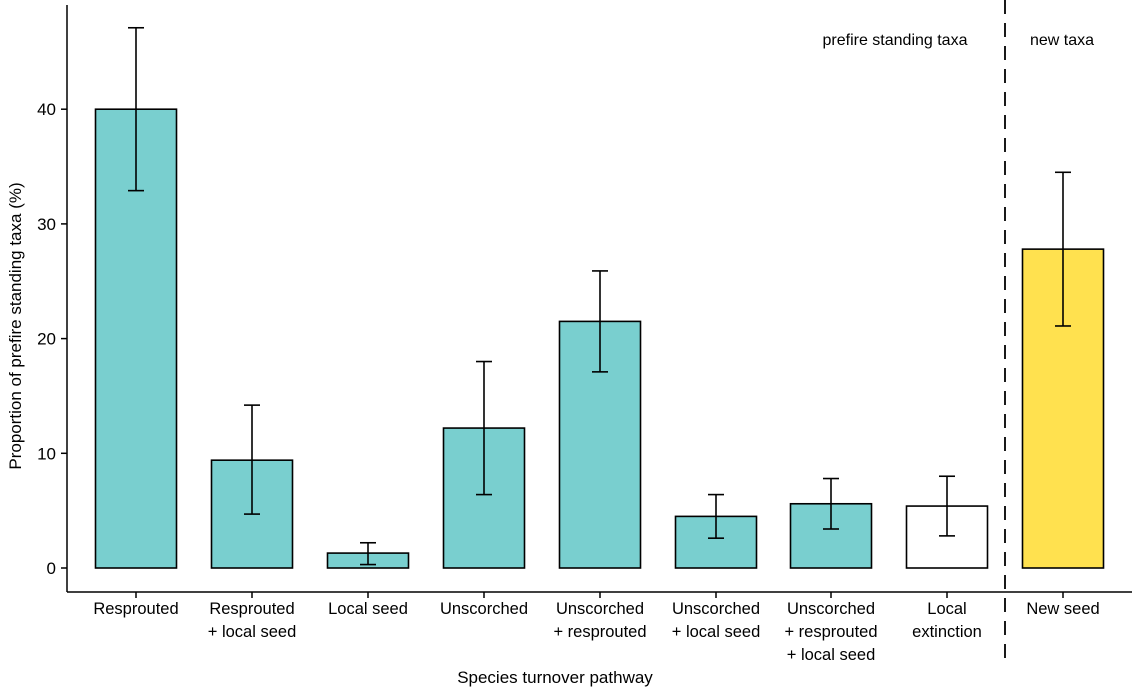 This screenshot has width=1139, height=691. I want to click on x-tick-label: Unscorched, so click(484, 609).